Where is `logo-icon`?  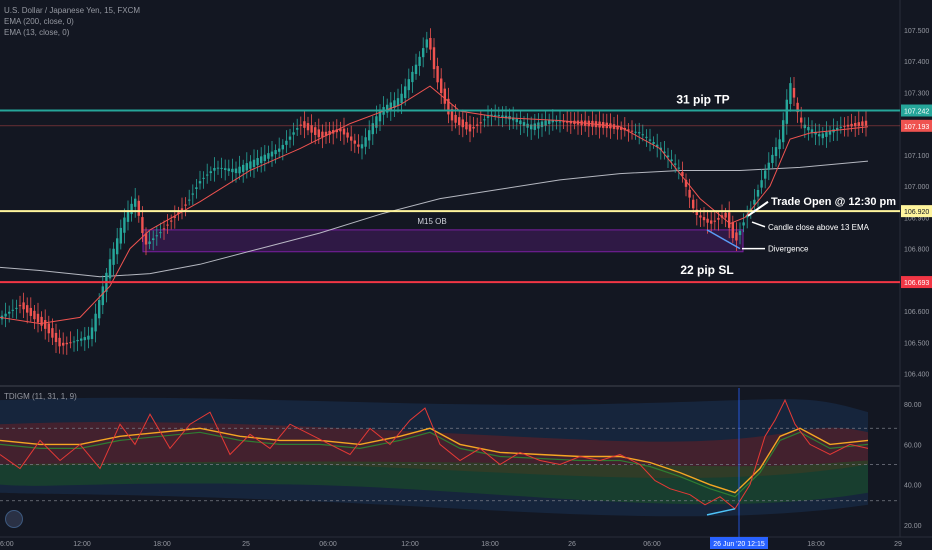
logo-icon is located at coordinates (14, 519).